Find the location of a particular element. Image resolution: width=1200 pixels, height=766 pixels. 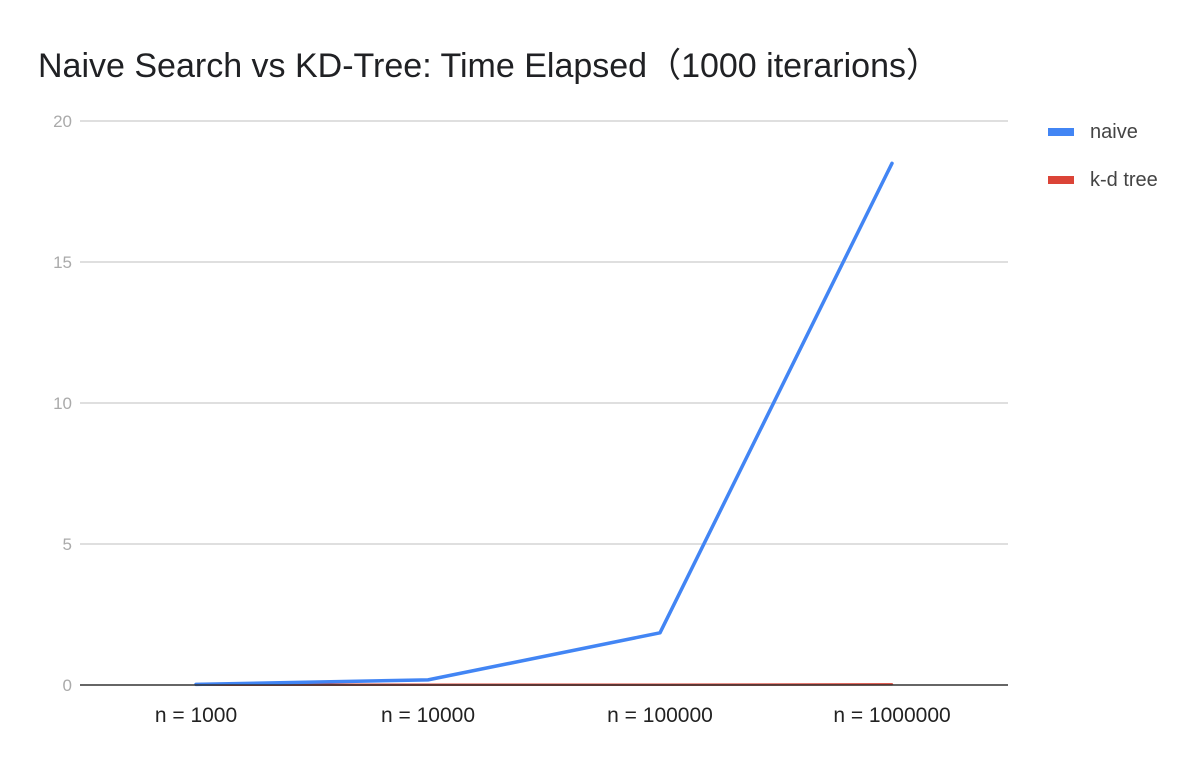

y-tick-label: 15 is located at coordinates (62, 262).